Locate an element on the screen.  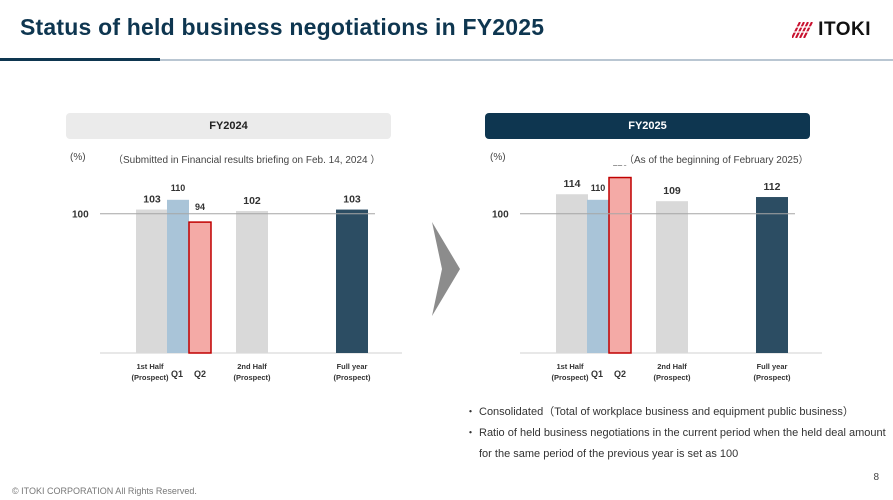
header-rule-accent is located at coordinates (80, 59).